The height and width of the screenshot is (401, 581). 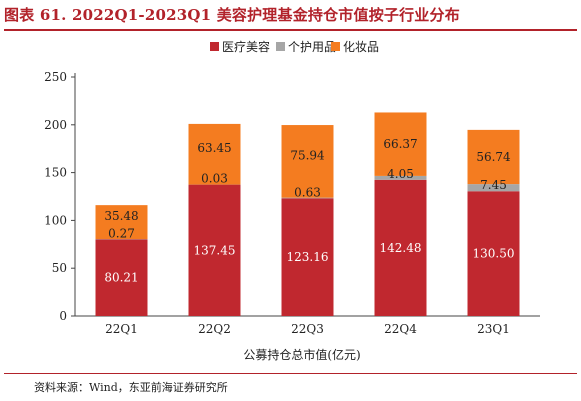 I want to click on legend-label: 化妆品, so click(x=361, y=47).